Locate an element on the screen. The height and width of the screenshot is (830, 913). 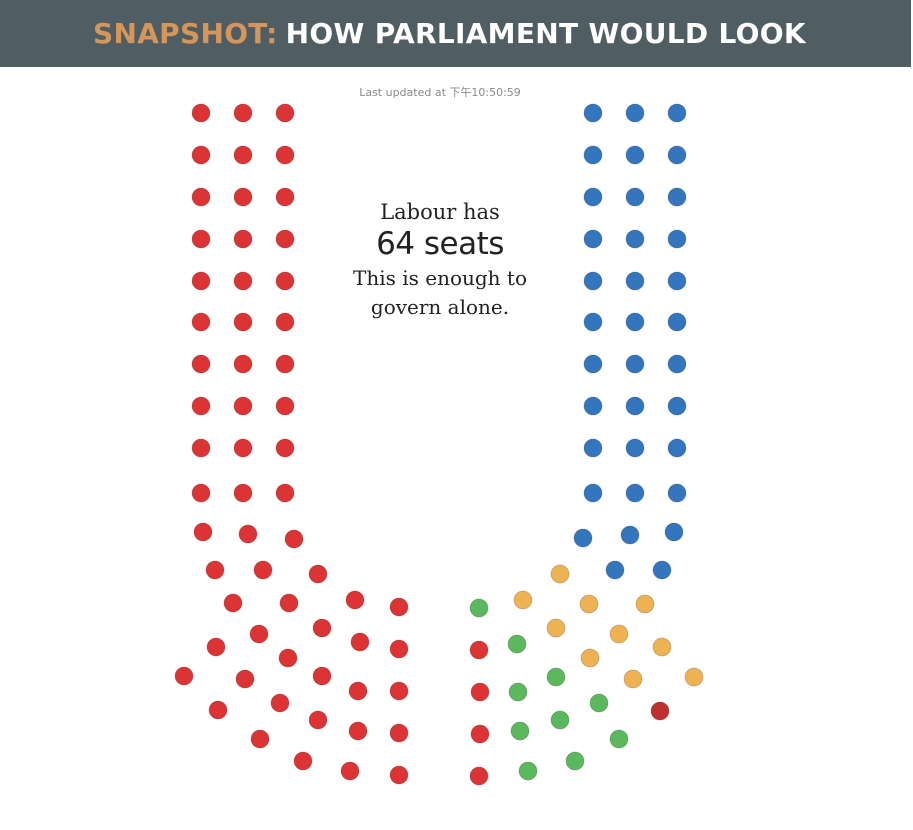
header-bar: SNAPSHOT: HOW PARLIAMENT WOULD LOOK is located at coordinates (455, 33).